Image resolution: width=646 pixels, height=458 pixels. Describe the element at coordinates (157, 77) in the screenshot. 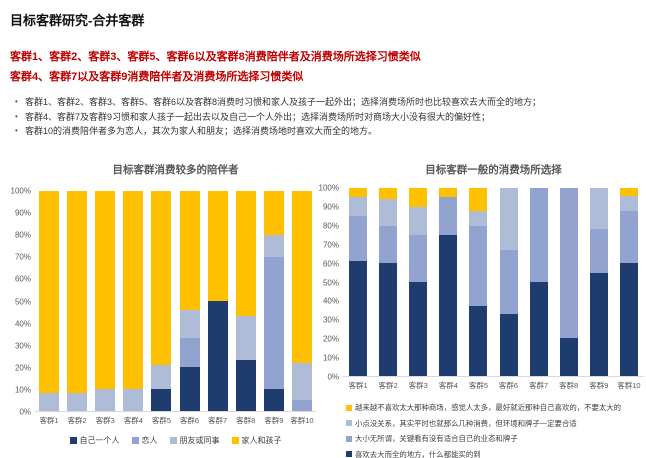

I see `key-finding-line: 客群4、客群7以及客群9消费陪伴者及消费场所选择习惯类似` at that location.